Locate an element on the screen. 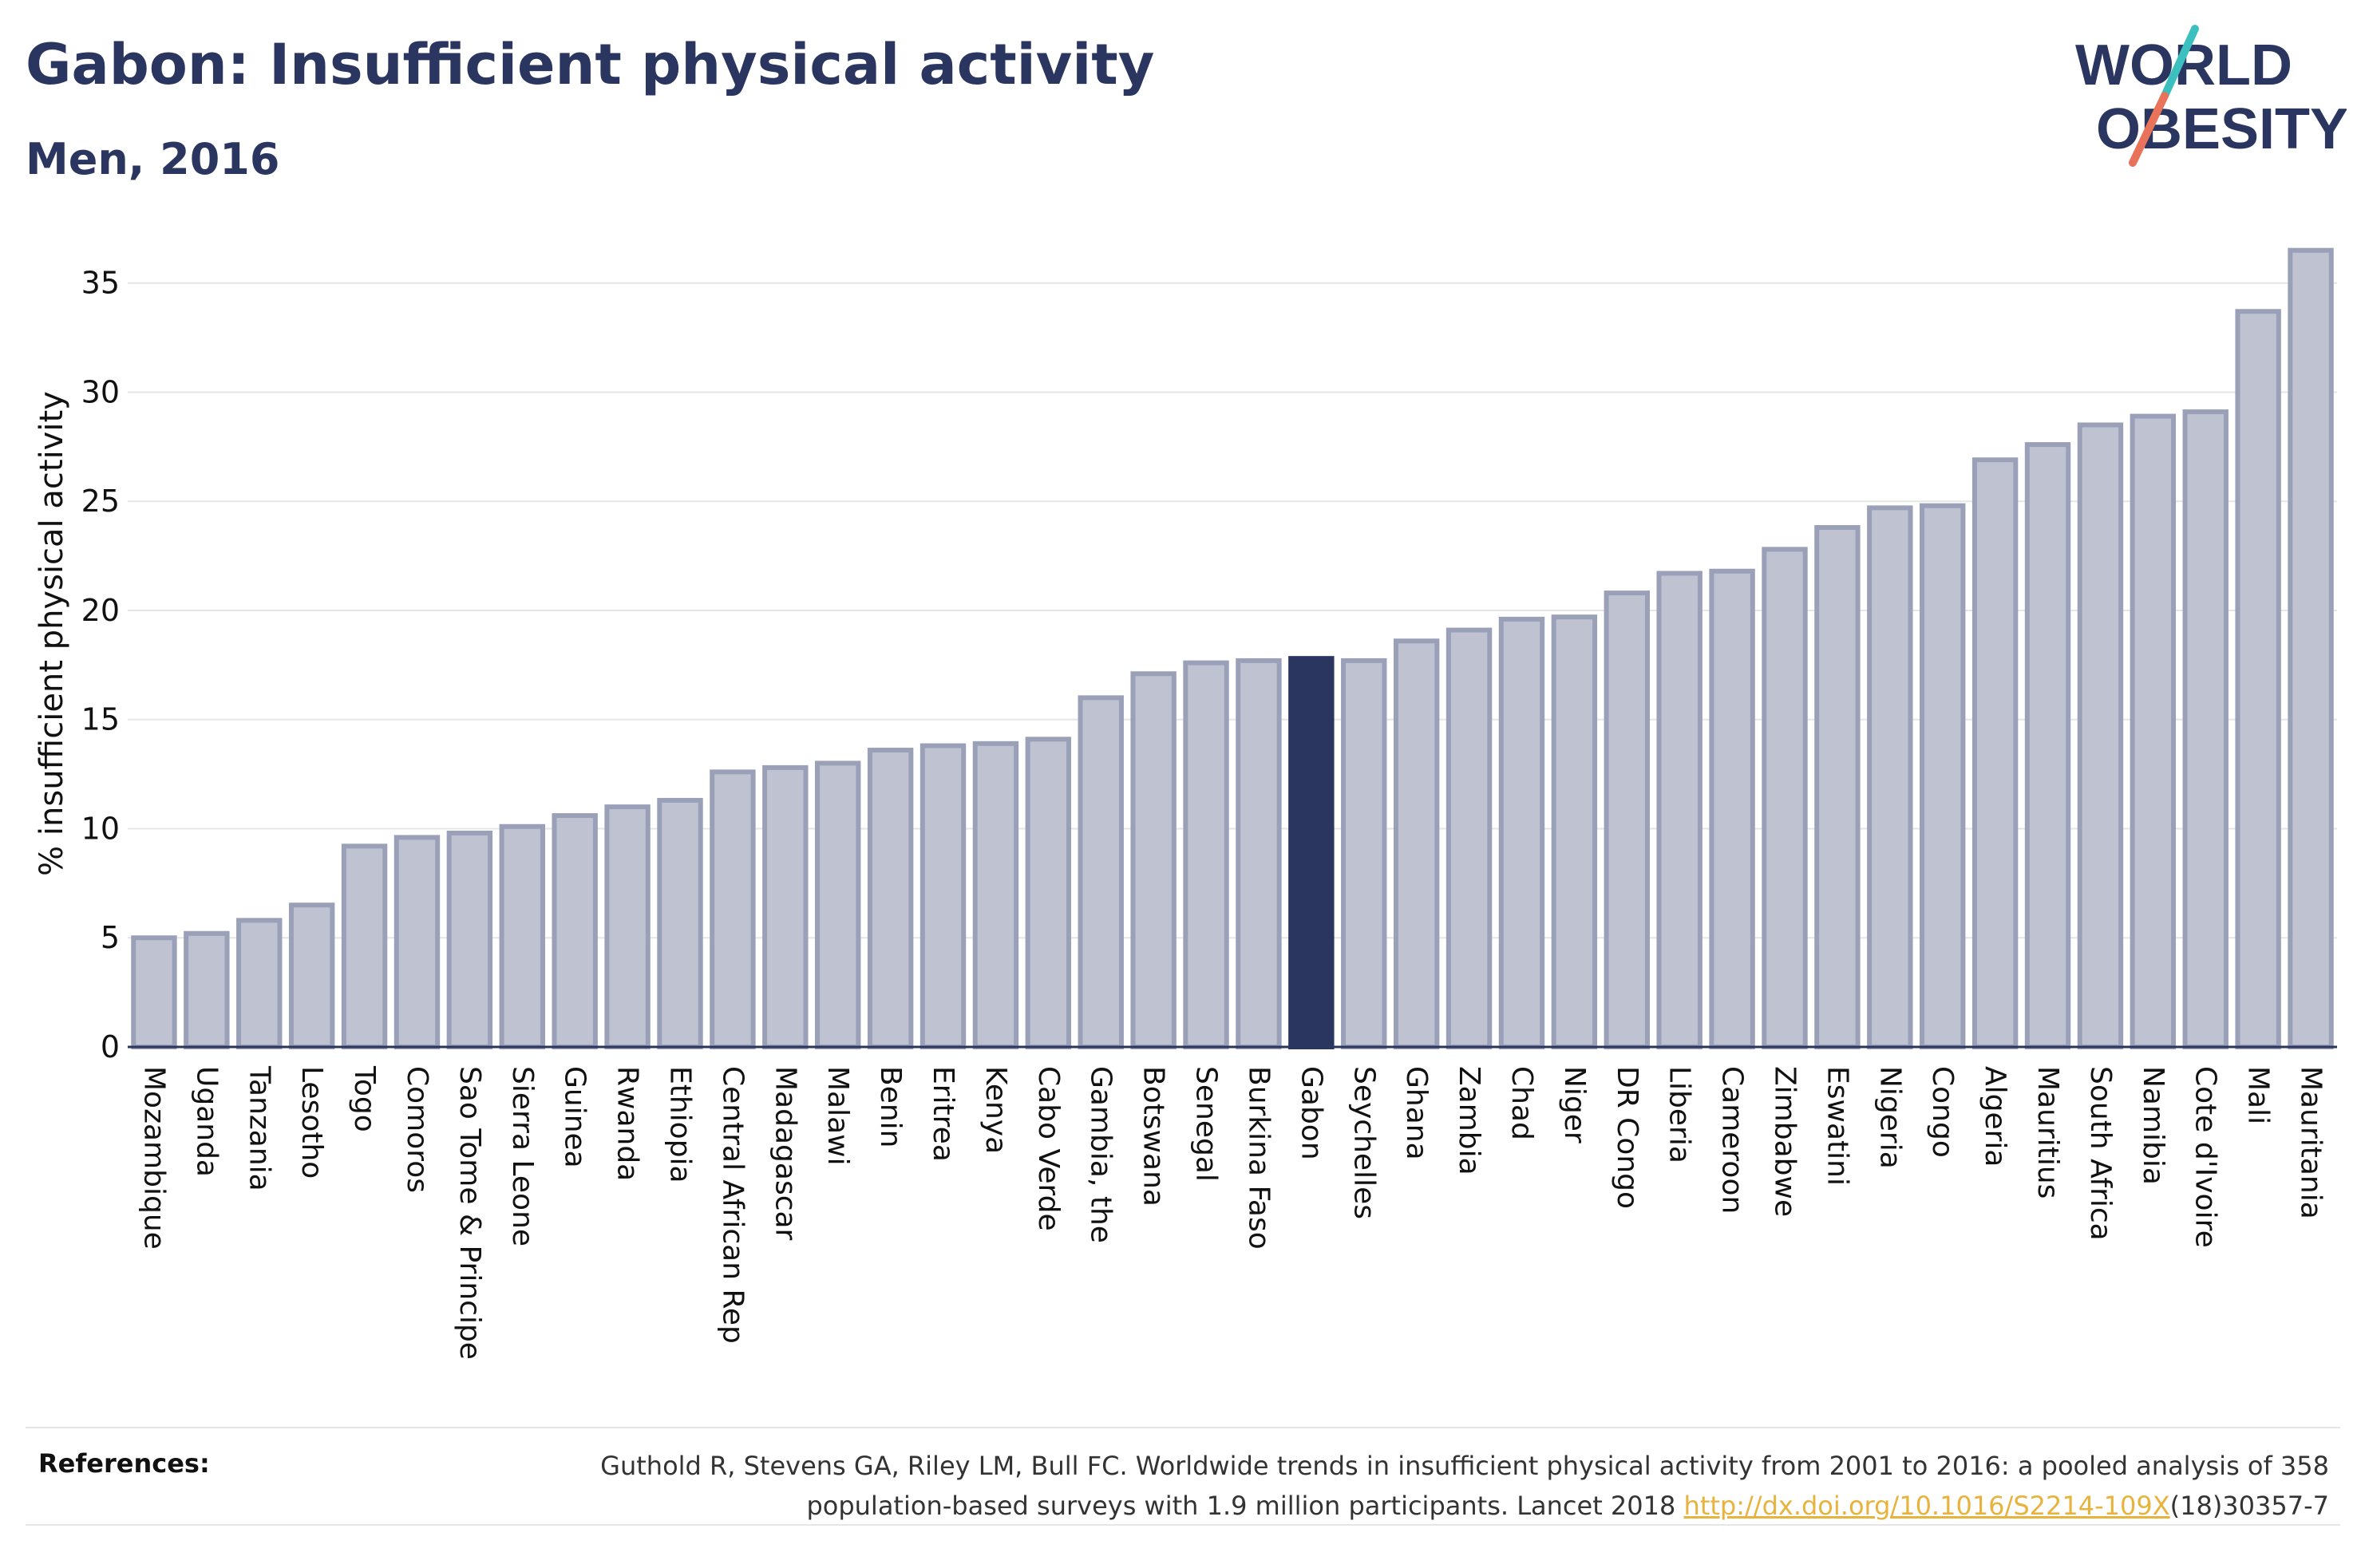  x-tick-label: Congo is located at coordinates (1942, 1112).